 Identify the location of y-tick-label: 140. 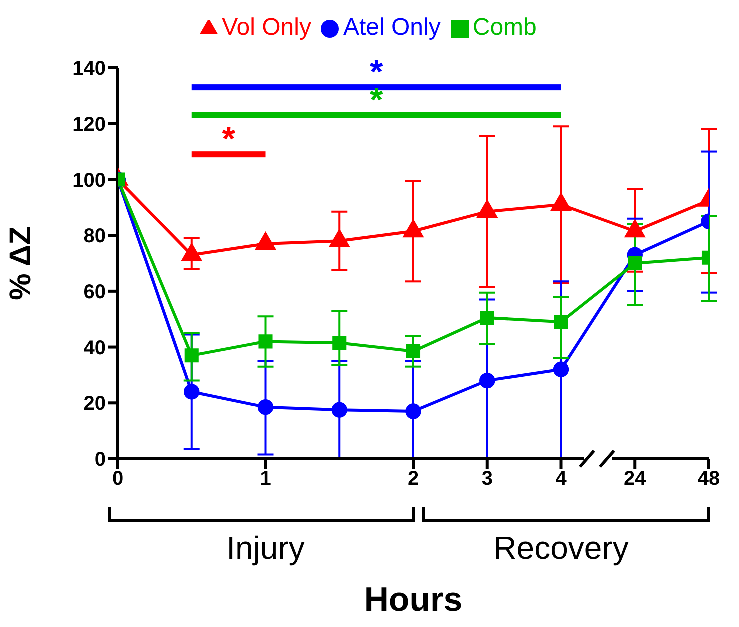
(89, 69).